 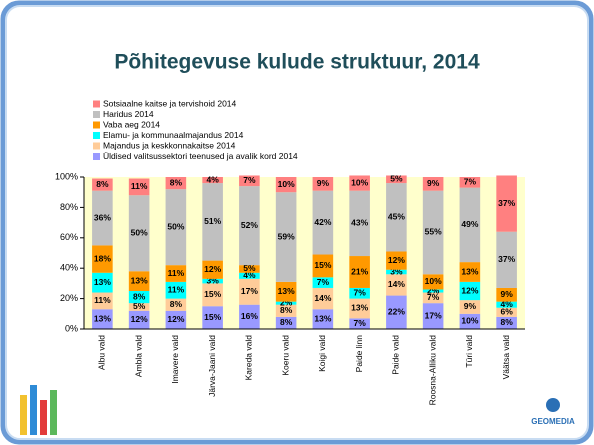 I want to click on legend-label: Sotsiaalne kaitse ja tervishoid 2014, so click(x=170, y=103).